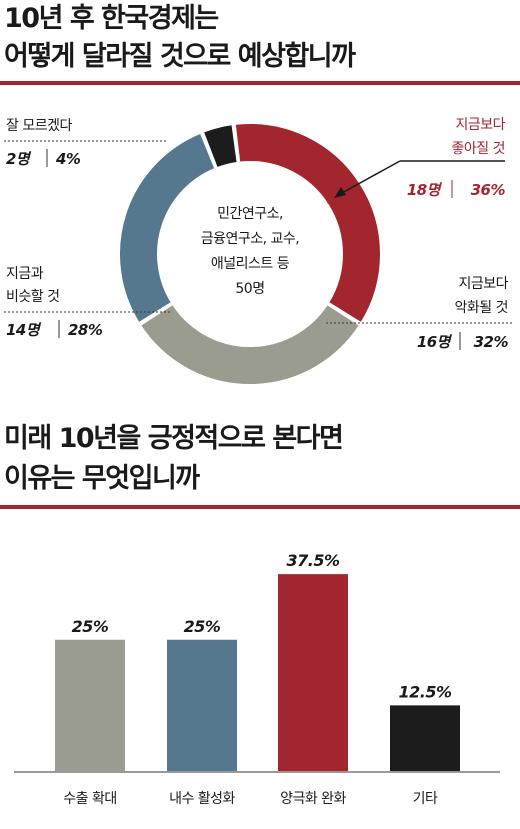 This screenshot has height=829, width=520. Describe the element at coordinates (250, 264) in the screenshot. I see `donut-center-line: 애널리스트 등` at that location.